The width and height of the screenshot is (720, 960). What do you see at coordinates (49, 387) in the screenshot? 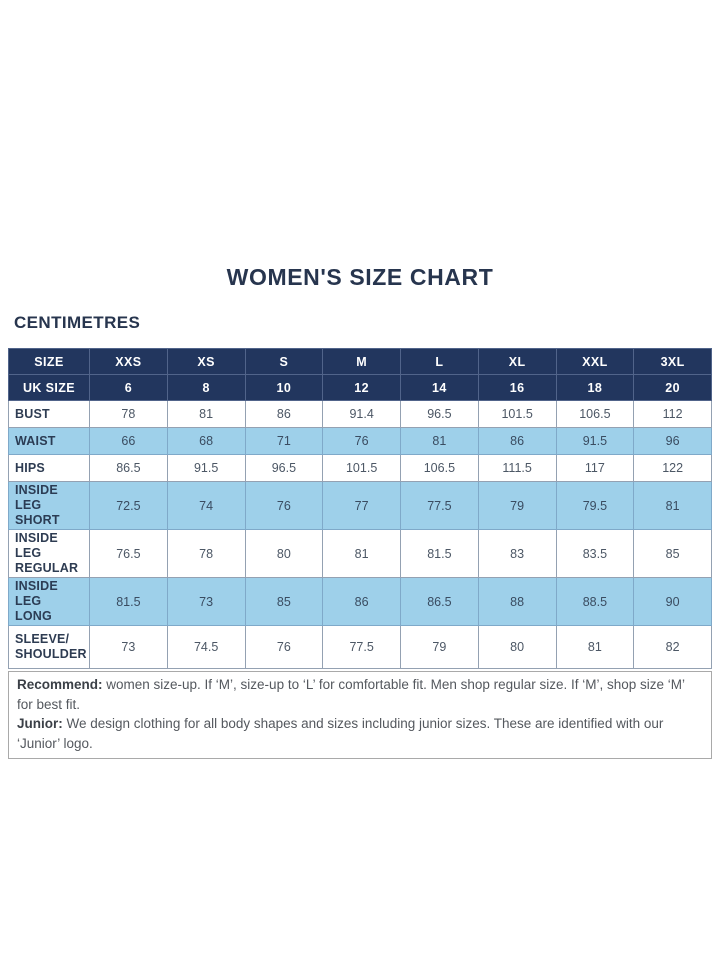
I see `header-label-cell: UK SIZE` at bounding box center [49, 387].